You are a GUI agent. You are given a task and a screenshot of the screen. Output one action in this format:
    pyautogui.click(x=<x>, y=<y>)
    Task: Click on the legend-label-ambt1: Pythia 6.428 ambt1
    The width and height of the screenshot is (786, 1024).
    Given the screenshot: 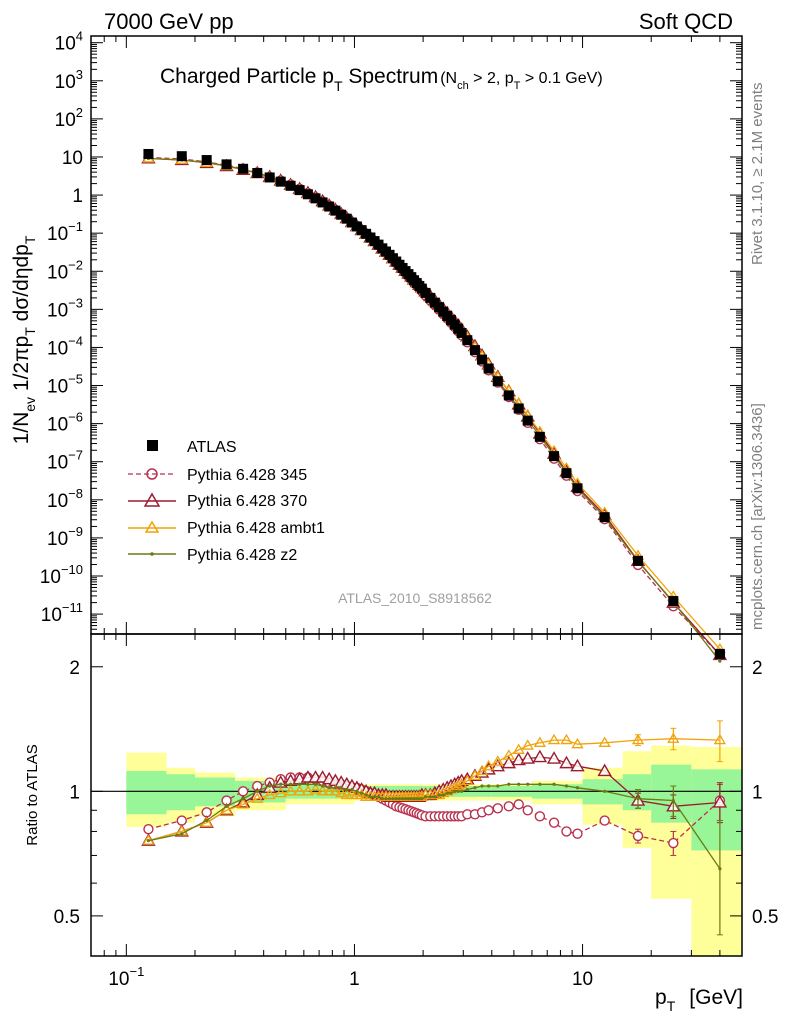 What is the action you would take?
    pyautogui.click(x=256, y=528)
    